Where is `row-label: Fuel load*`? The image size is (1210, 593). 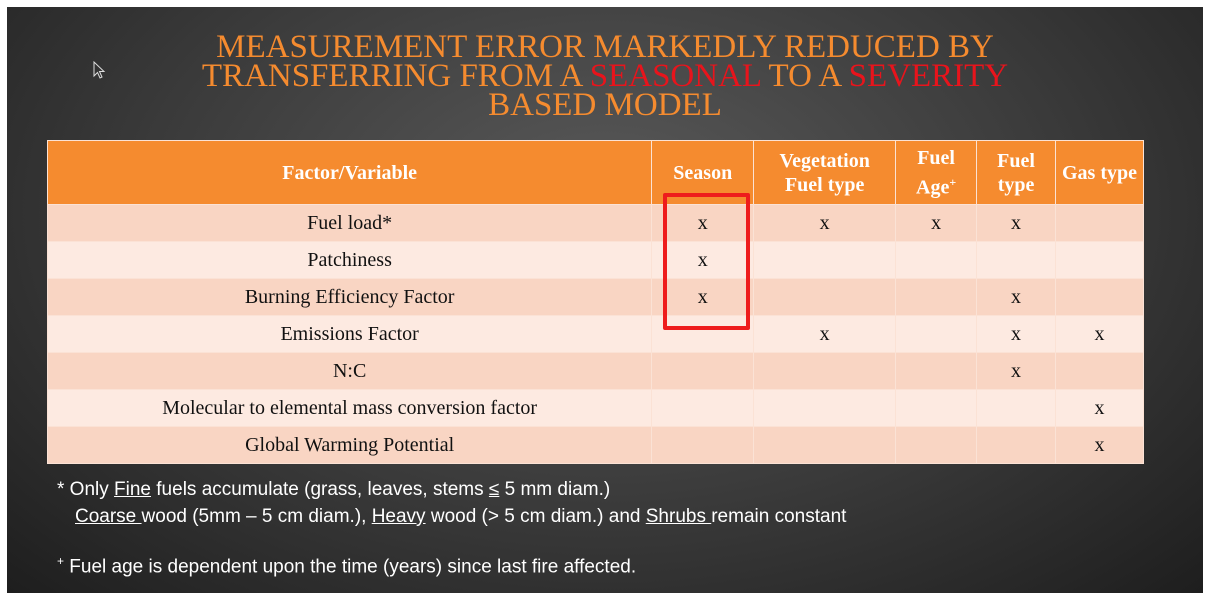 row-label: Fuel load* is located at coordinates (349, 223).